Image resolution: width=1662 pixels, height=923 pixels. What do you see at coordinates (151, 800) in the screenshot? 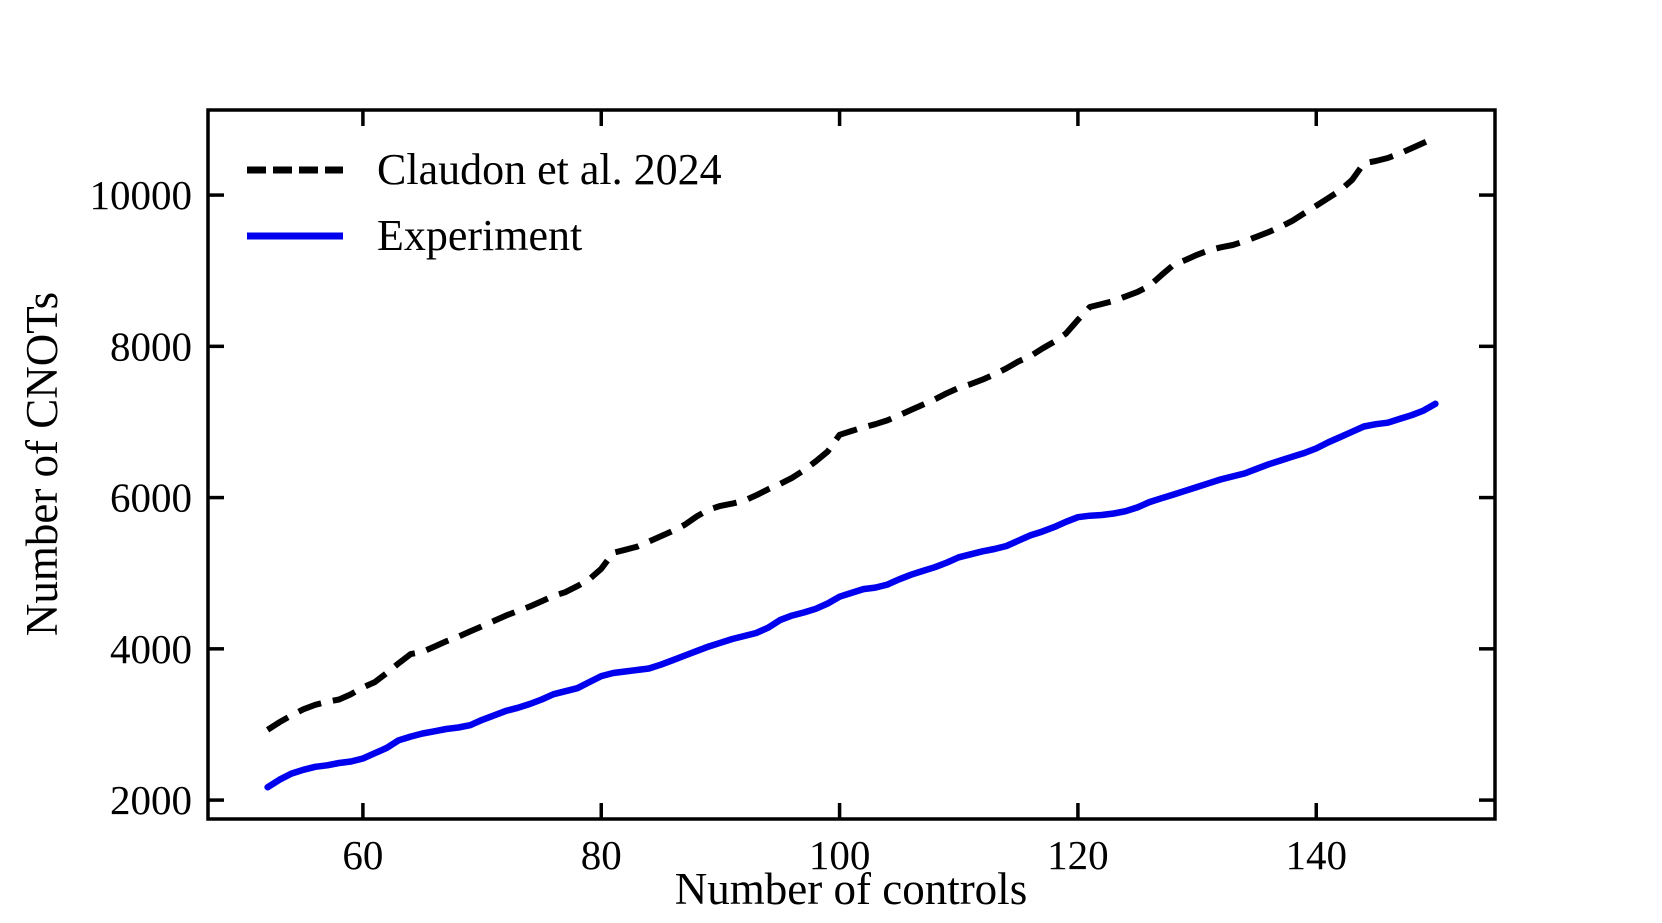
I see `y-tick-label: 2000` at bounding box center [151, 800].